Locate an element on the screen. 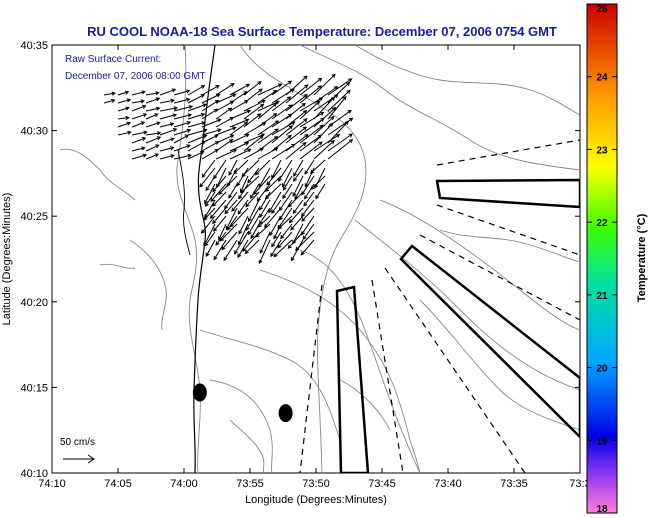 This screenshot has height=518, width=651. surface-current-vectors is located at coordinates (228, 169).